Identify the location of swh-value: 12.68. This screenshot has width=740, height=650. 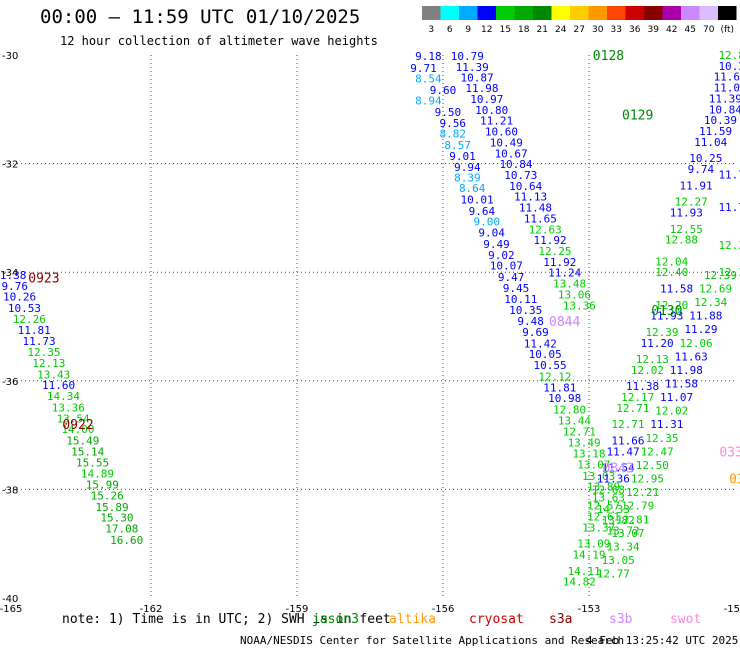
(608, 489).